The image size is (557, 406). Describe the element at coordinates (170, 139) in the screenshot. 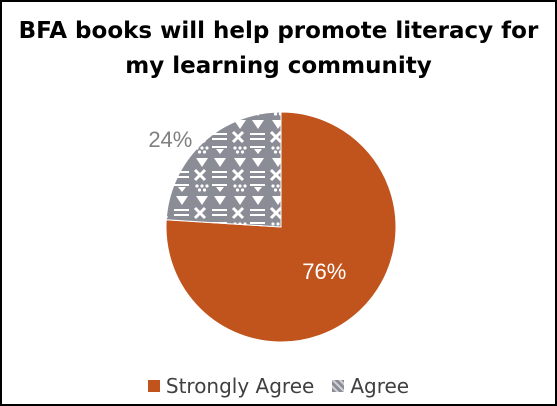

I see `pie-label-agree: 24%` at that location.